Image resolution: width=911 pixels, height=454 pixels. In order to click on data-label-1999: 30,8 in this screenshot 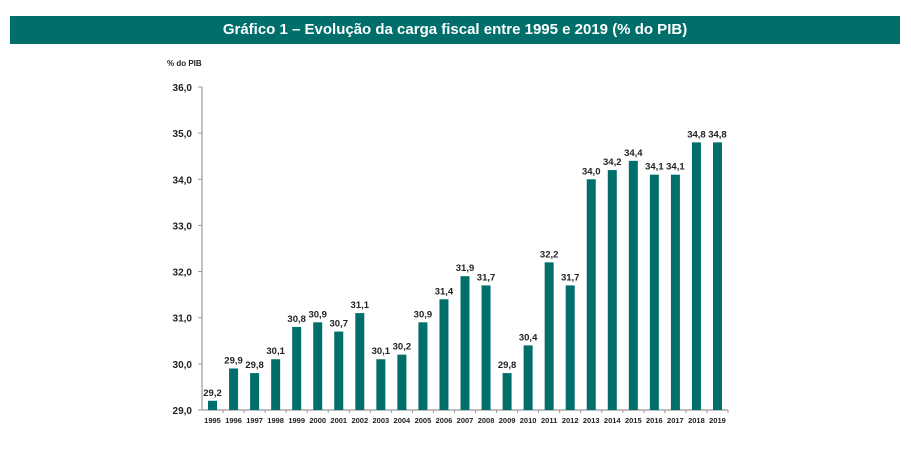, I will do `click(296, 319)`.